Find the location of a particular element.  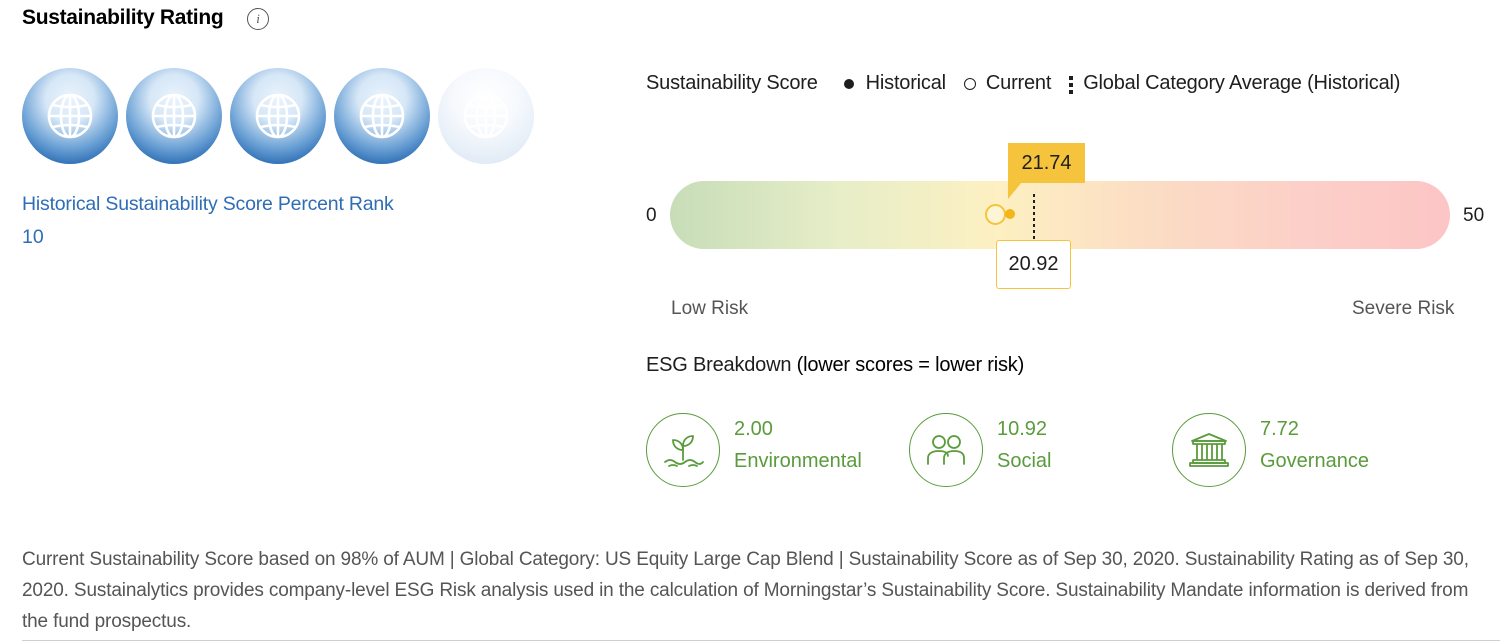

esg-environmental: 2.00 Environmental is located at coordinates (754, 450).